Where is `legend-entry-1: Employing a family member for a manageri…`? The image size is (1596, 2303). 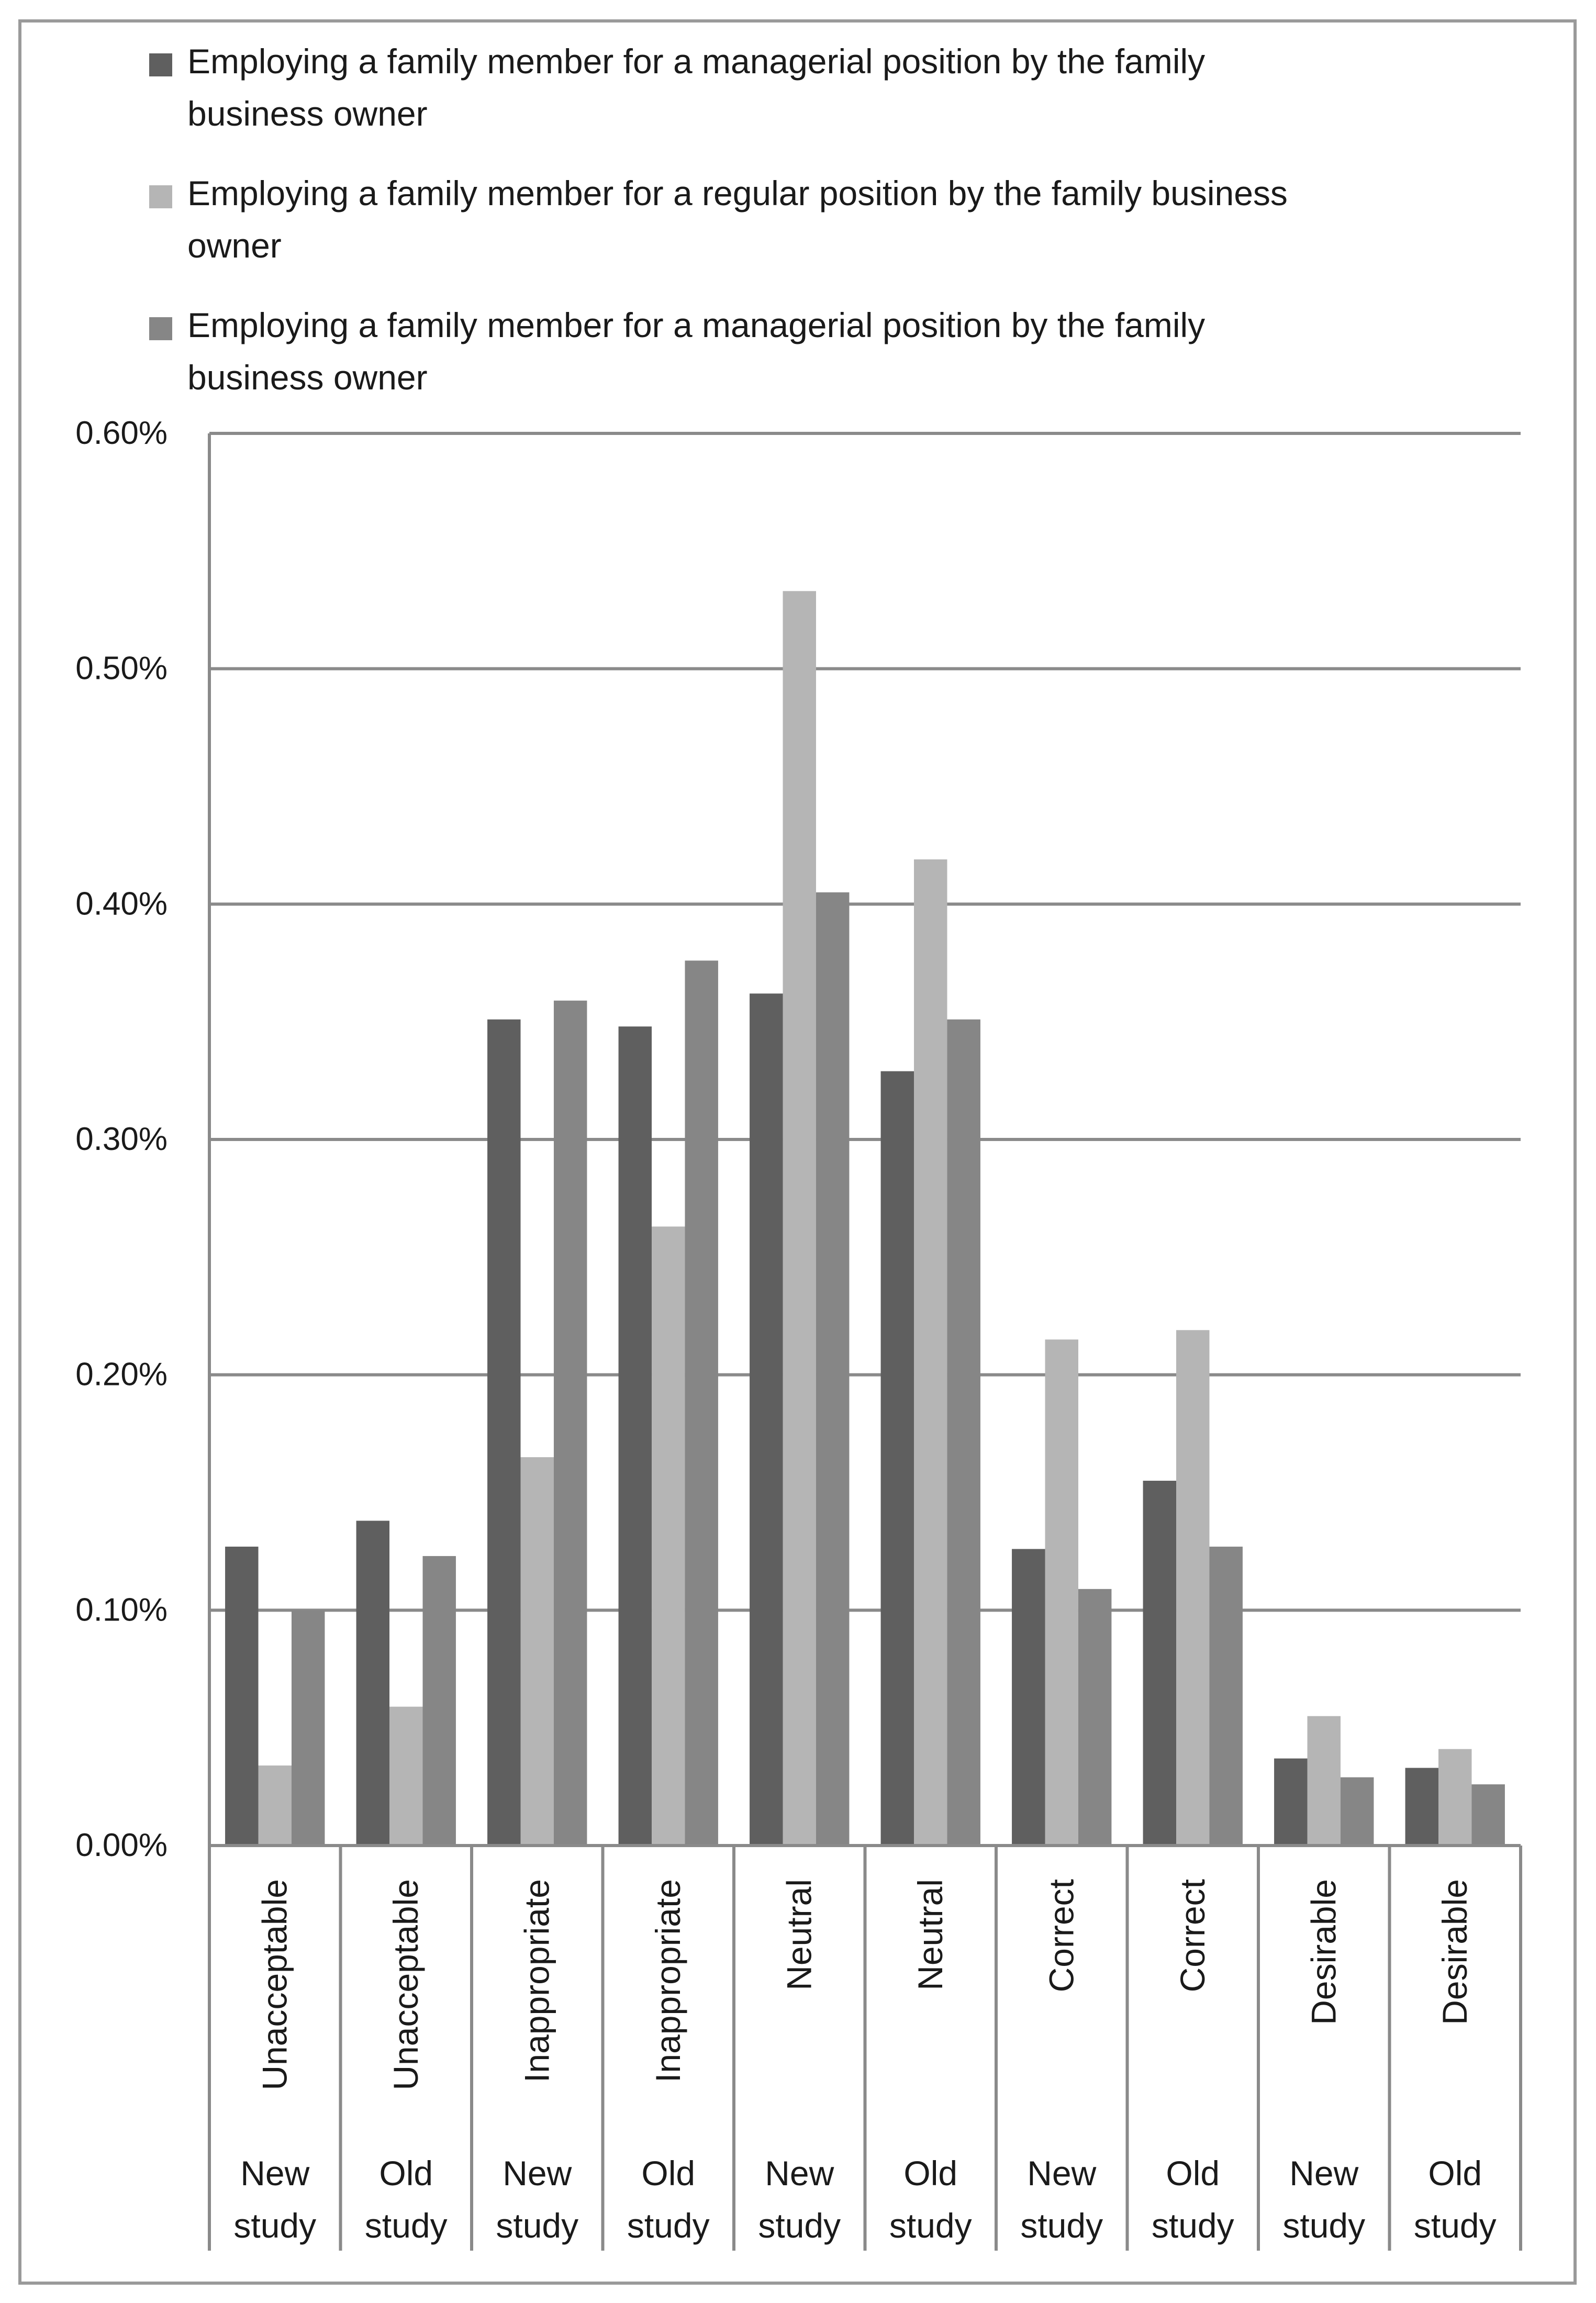
legend-entry-1: Employing a family member for a manageri… is located at coordinates (677, 87).